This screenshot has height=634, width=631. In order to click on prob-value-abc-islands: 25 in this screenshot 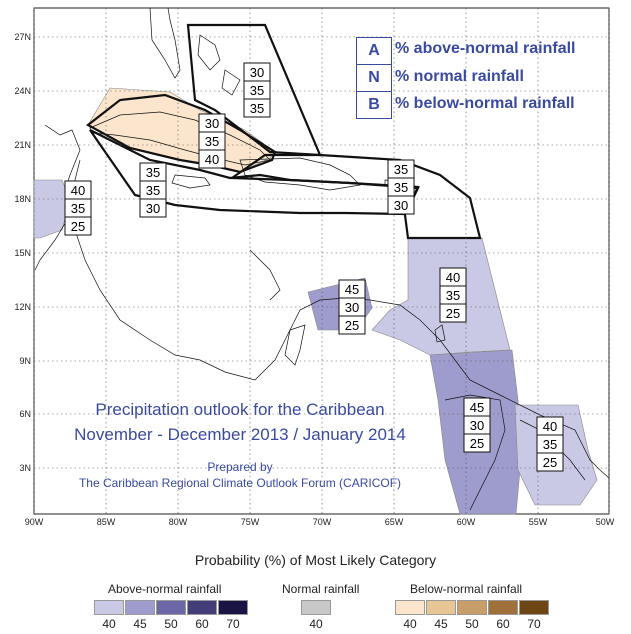, I will do `click(352, 325)`.